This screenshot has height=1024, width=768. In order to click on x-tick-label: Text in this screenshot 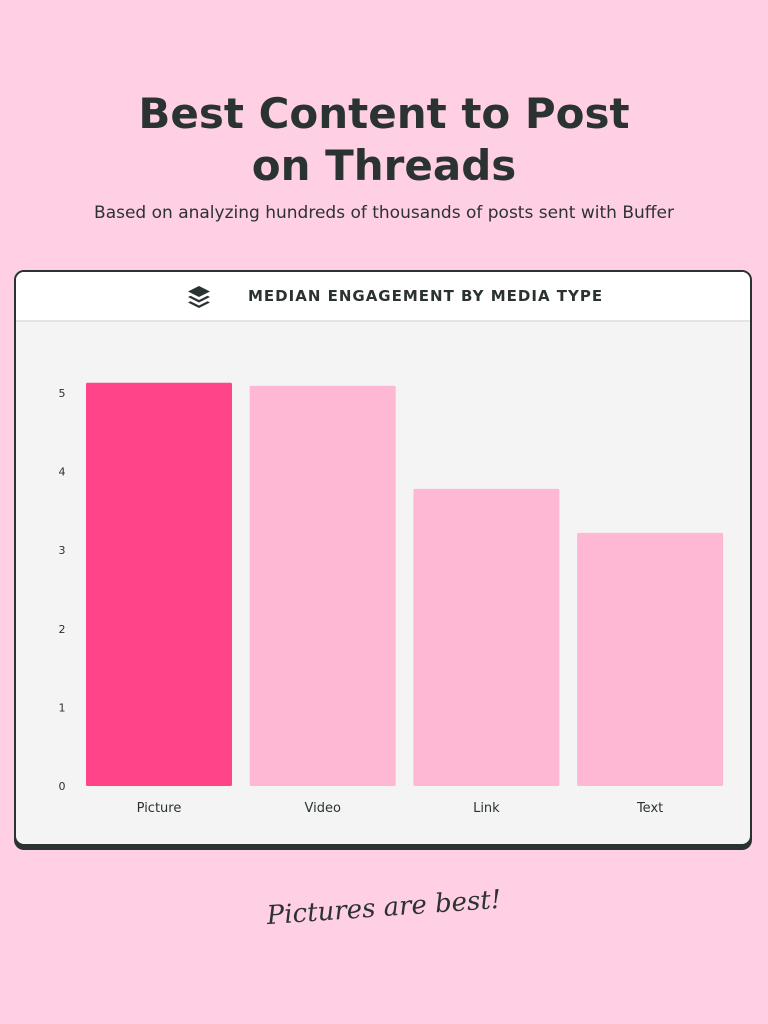, I will do `click(649, 808)`.